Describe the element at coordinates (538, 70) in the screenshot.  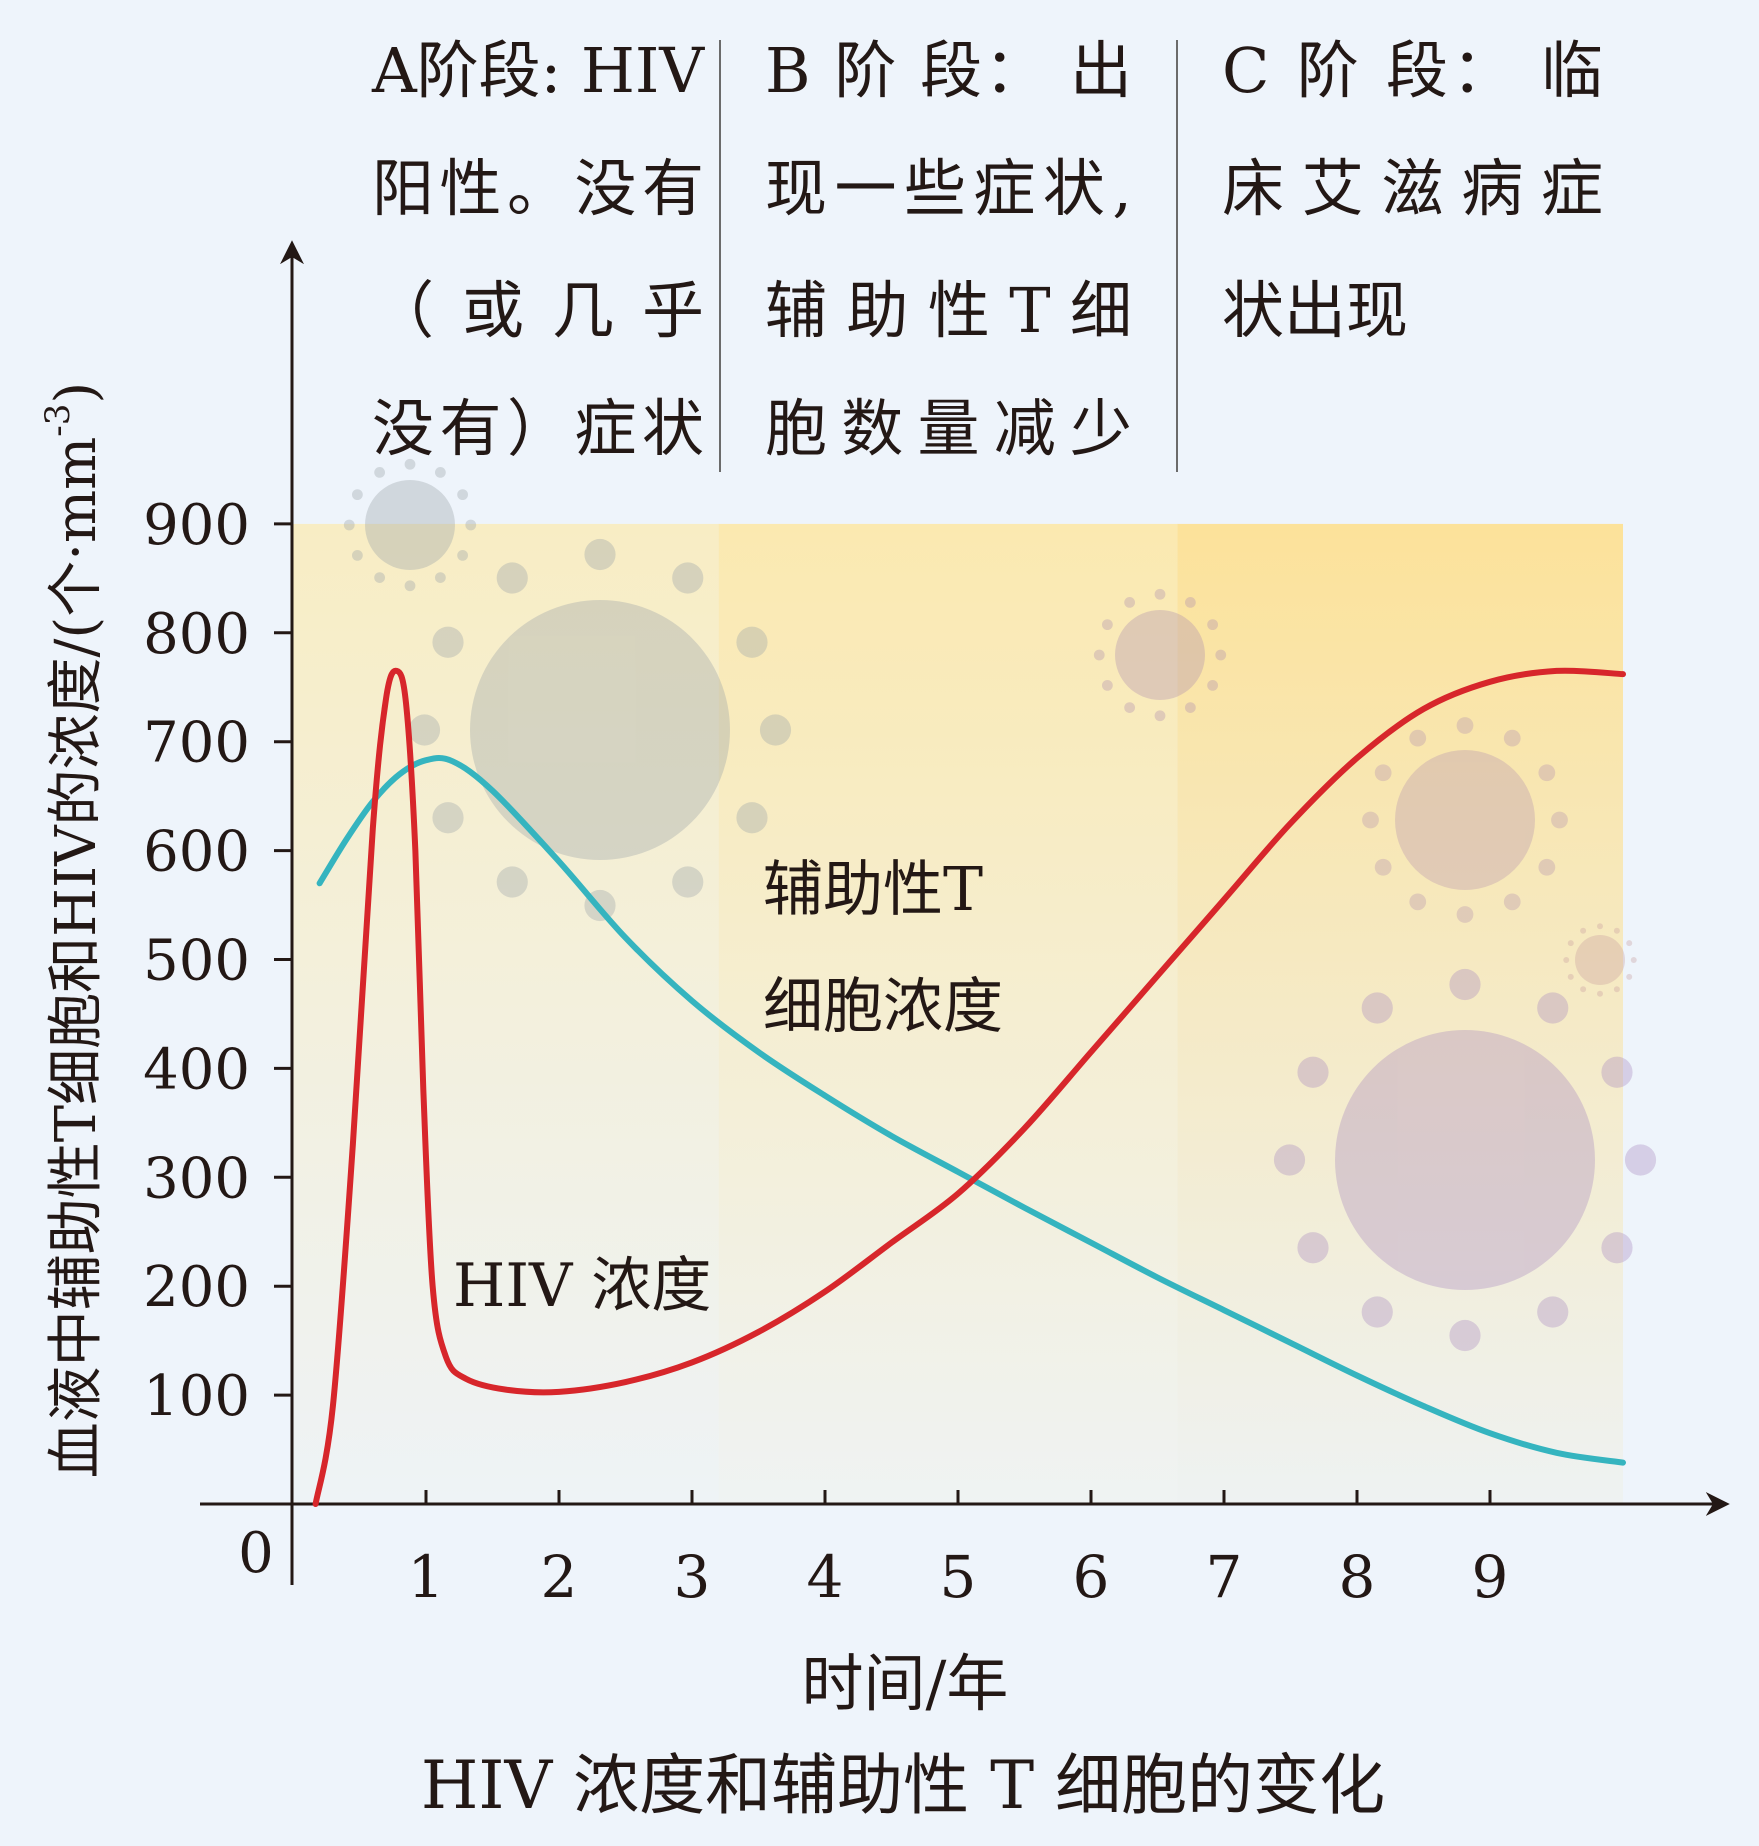
I see `stage-a-text-line: A阶段: HIV` at that location.